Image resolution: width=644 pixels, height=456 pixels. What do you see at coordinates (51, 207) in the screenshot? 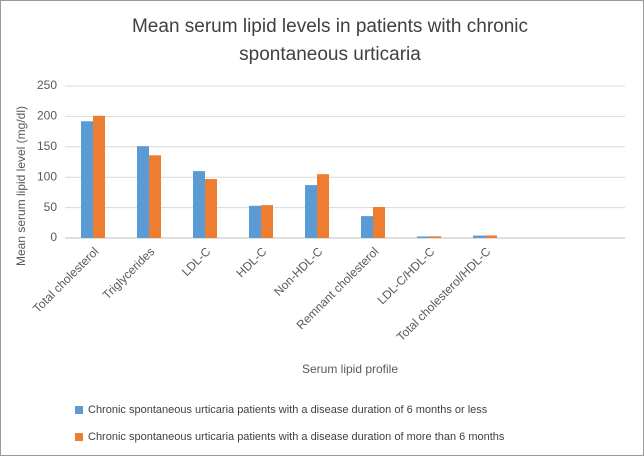
I see `y-tick-label: 50` at bounding box center [51, 207].